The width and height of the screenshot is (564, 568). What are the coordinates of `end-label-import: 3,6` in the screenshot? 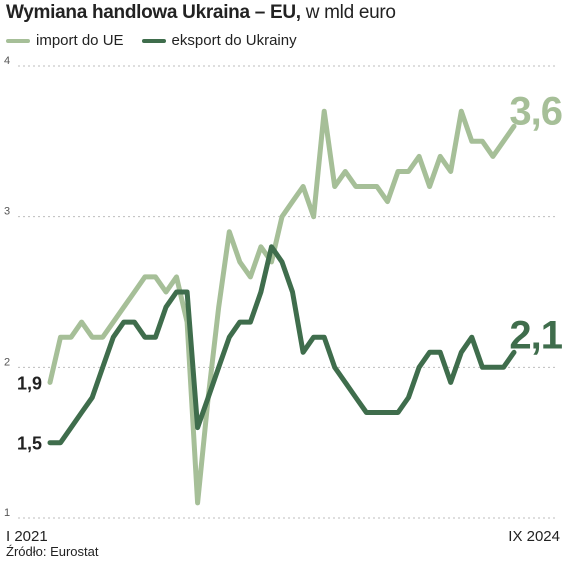 It's located at (535, 111).